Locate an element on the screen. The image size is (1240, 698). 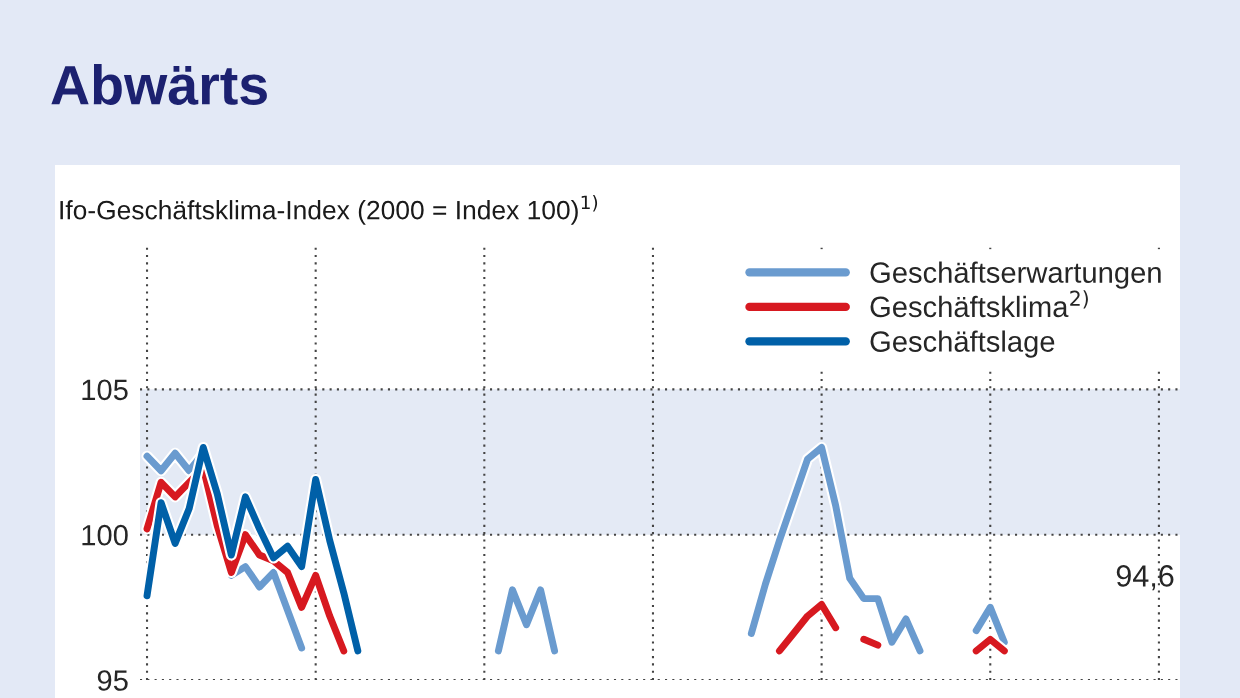
y-tick-label: 105 is located at coordinates (105, 390).